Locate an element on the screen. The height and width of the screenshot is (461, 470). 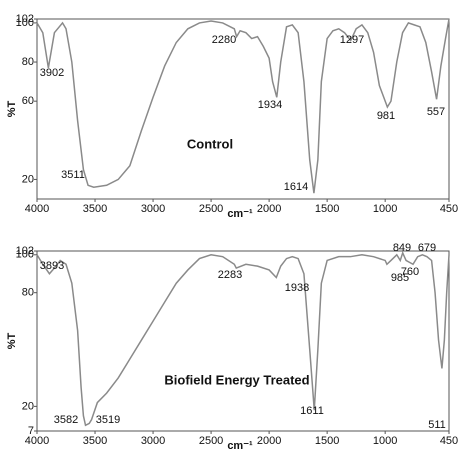
peak-label: 849 is located at coordinates (402, 248).